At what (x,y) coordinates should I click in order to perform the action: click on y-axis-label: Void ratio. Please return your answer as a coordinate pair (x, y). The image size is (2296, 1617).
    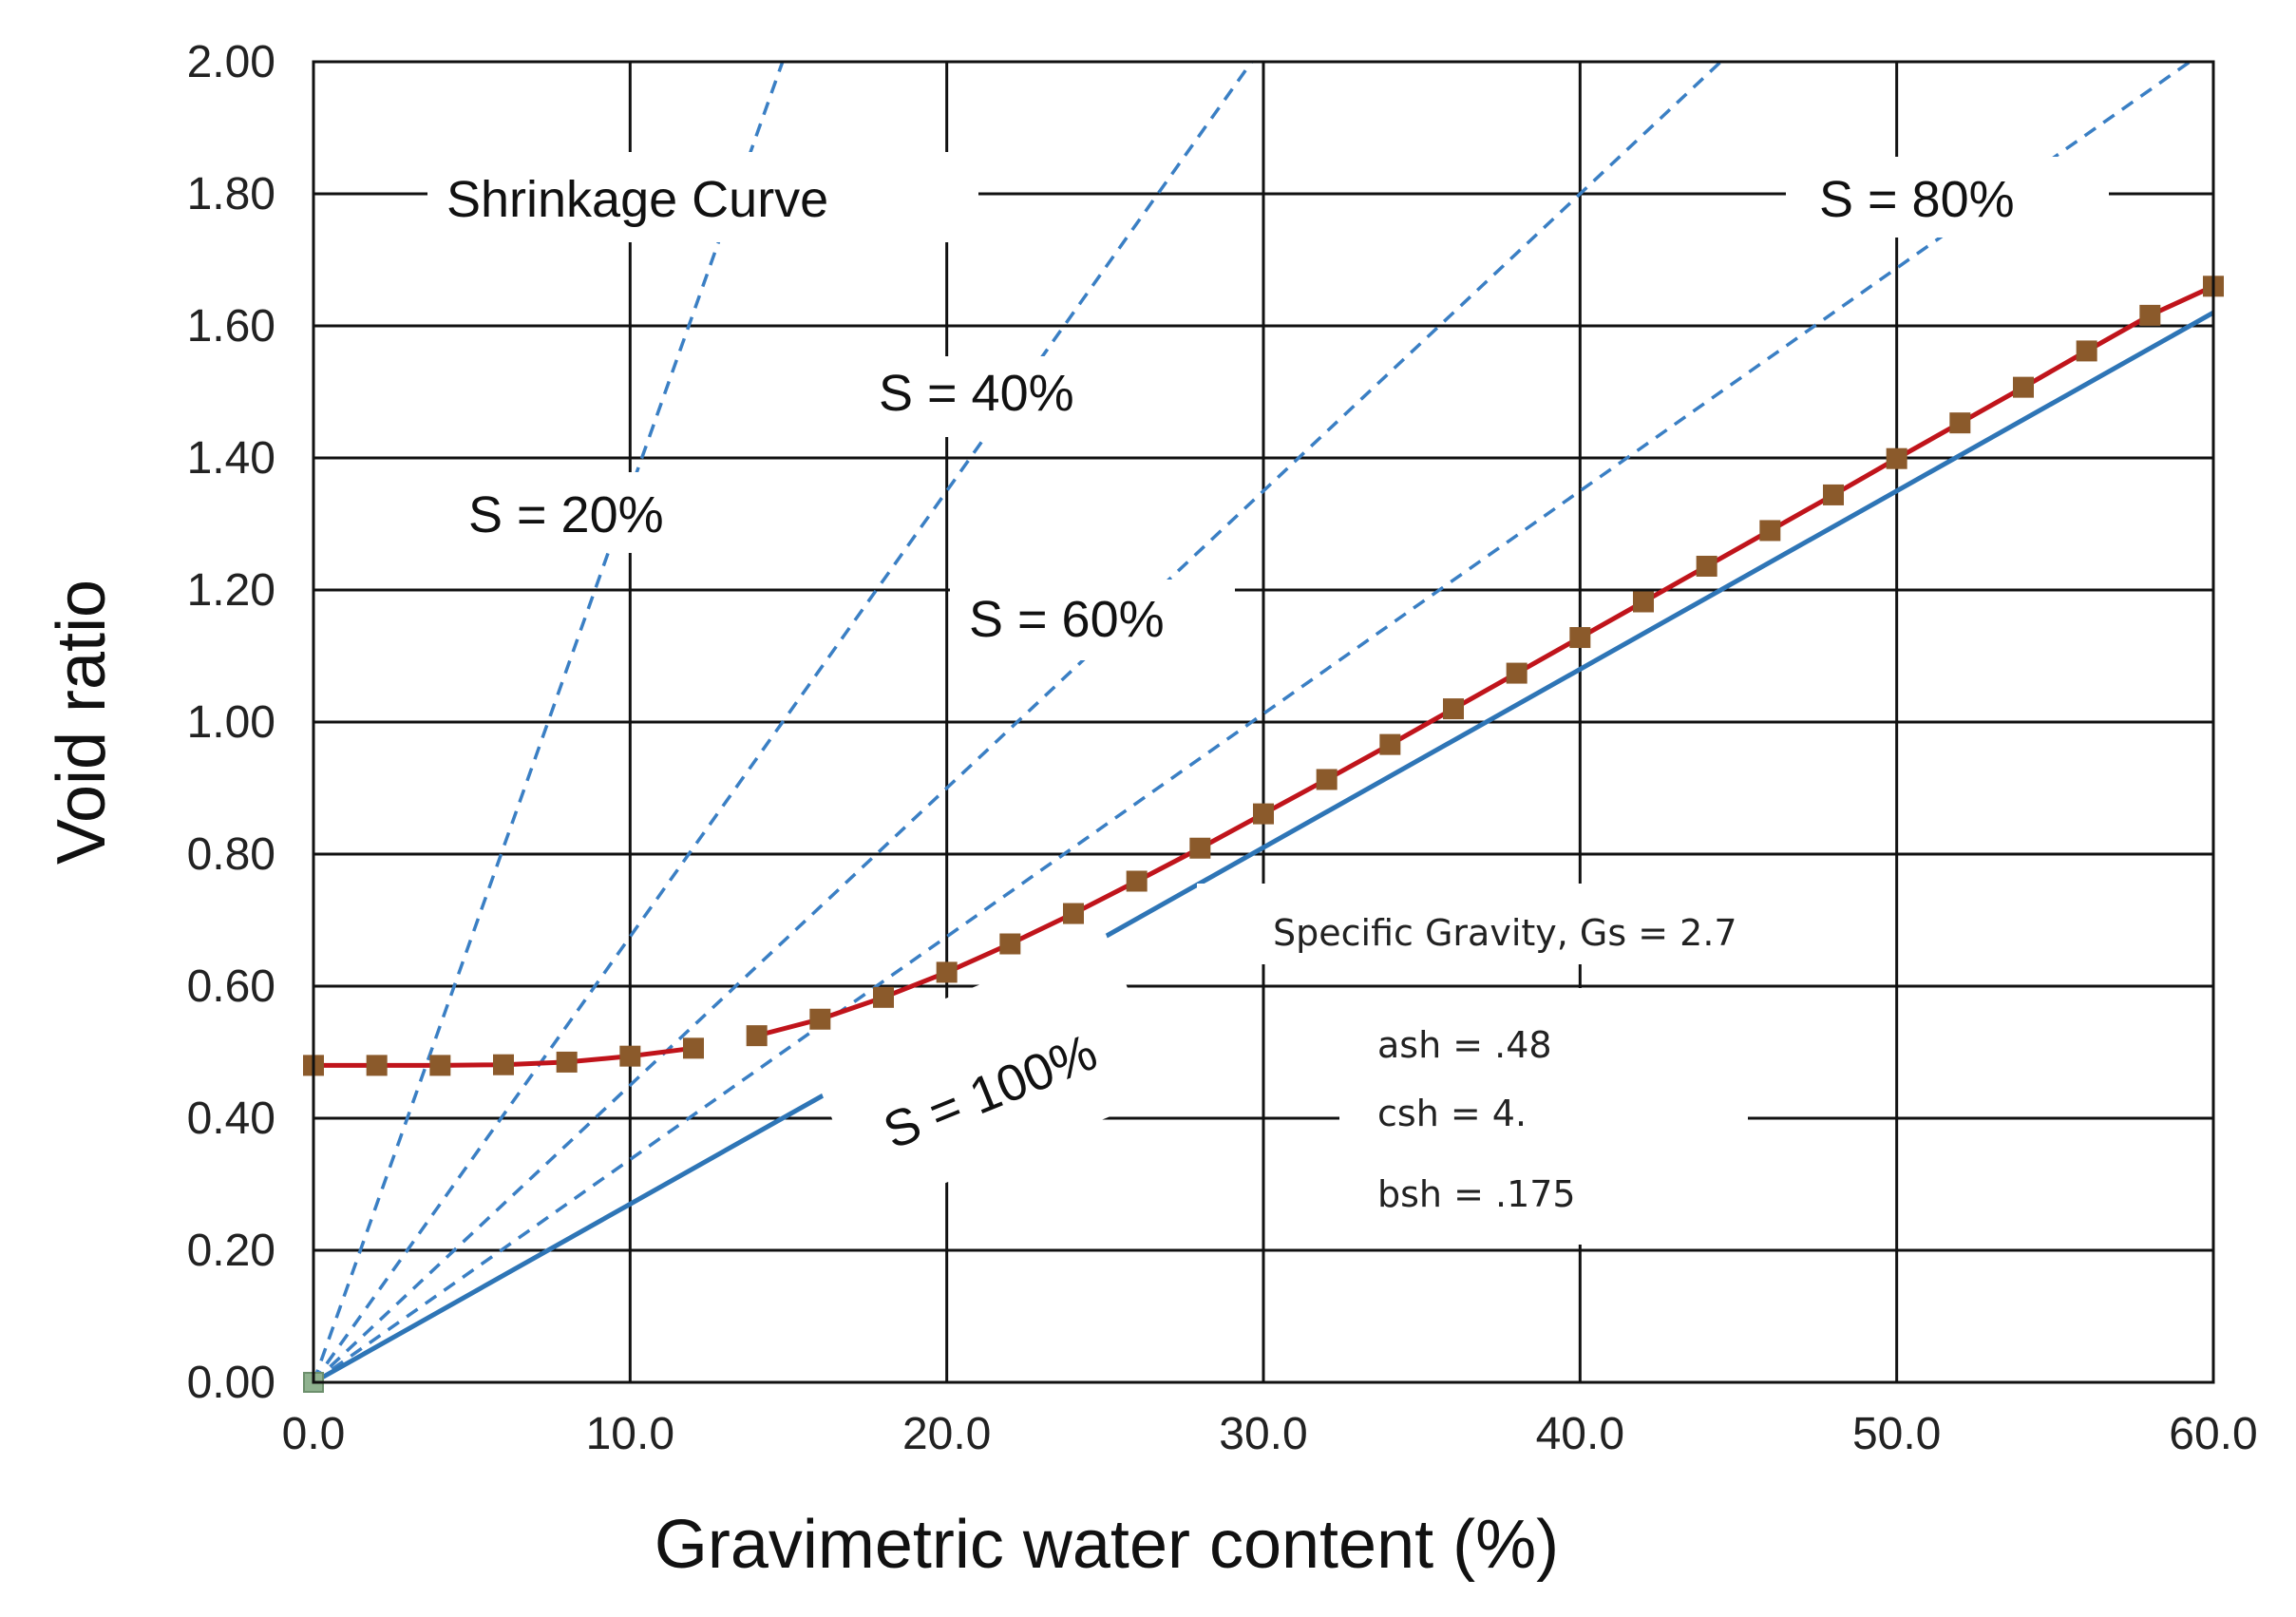
    Looking at the image, I should click on (82, 722).